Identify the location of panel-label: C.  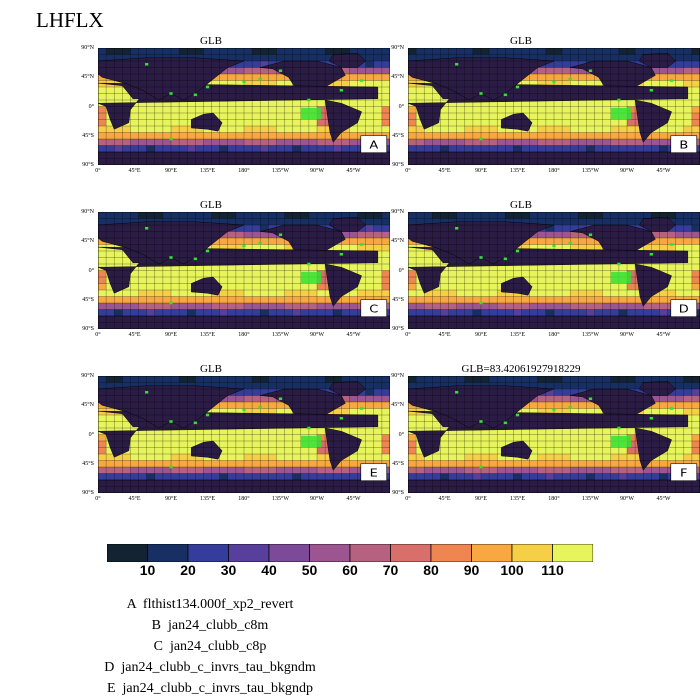
(373, 309).